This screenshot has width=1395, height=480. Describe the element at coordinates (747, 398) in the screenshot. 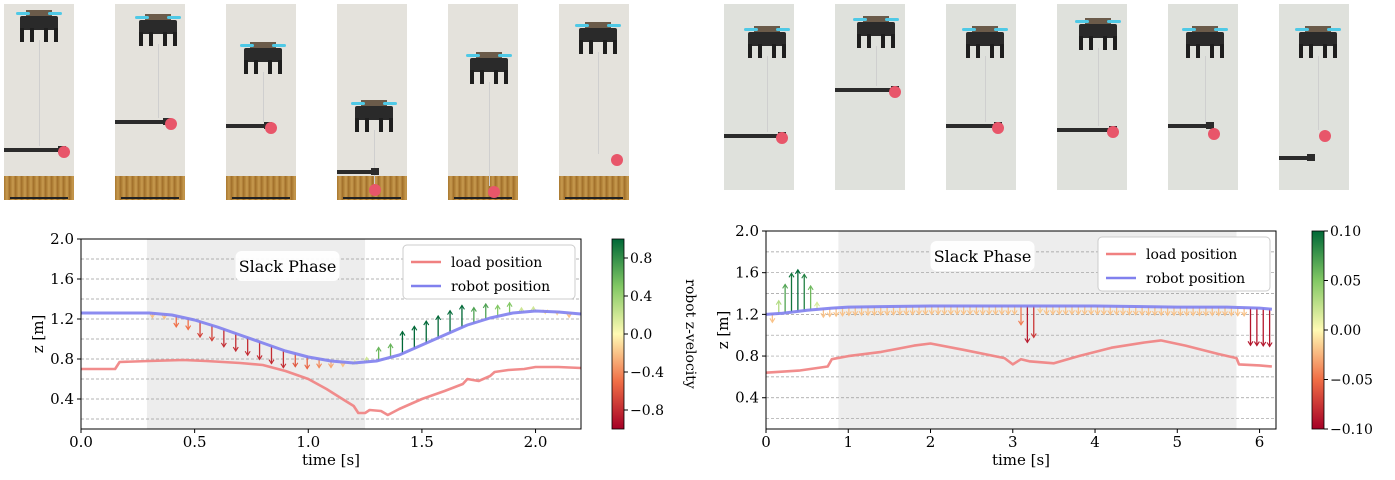

I see `y-tick-label: 0.4` at that location.